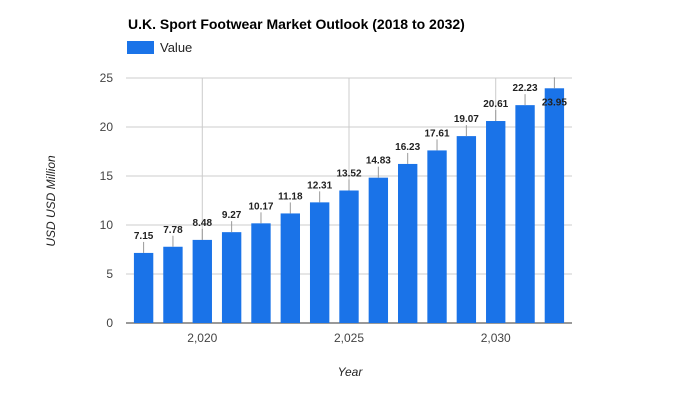 Image resolution: width=700 pixels, height=400 pixels. What do you see at coordinates (351, 372) in the screenshot?
I see `x-axis-label: Year` at bounding box center [351, 372].